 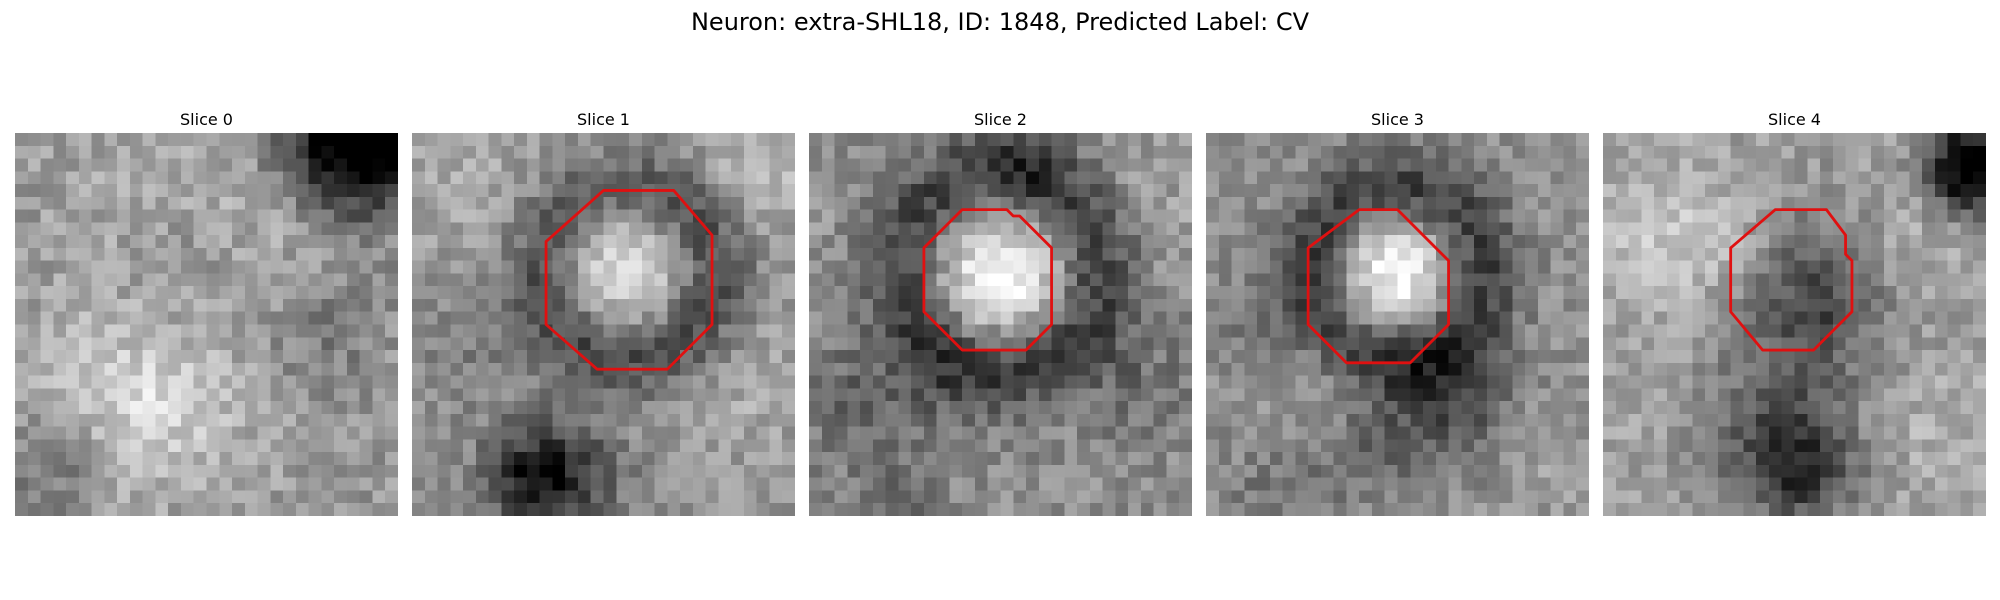 What do you see at coordinates (1397, 119) in the screenshot?
I see `slice-title: Slice 3` at bounding box center [1397, 119].